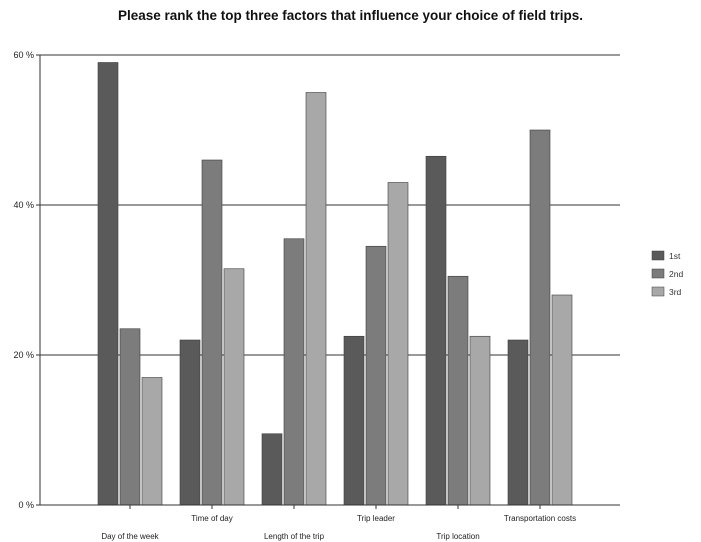  Describe the element at coordinates (540, 518) in the screenshot. I see `x-category-label: Transportation costs` at that location.